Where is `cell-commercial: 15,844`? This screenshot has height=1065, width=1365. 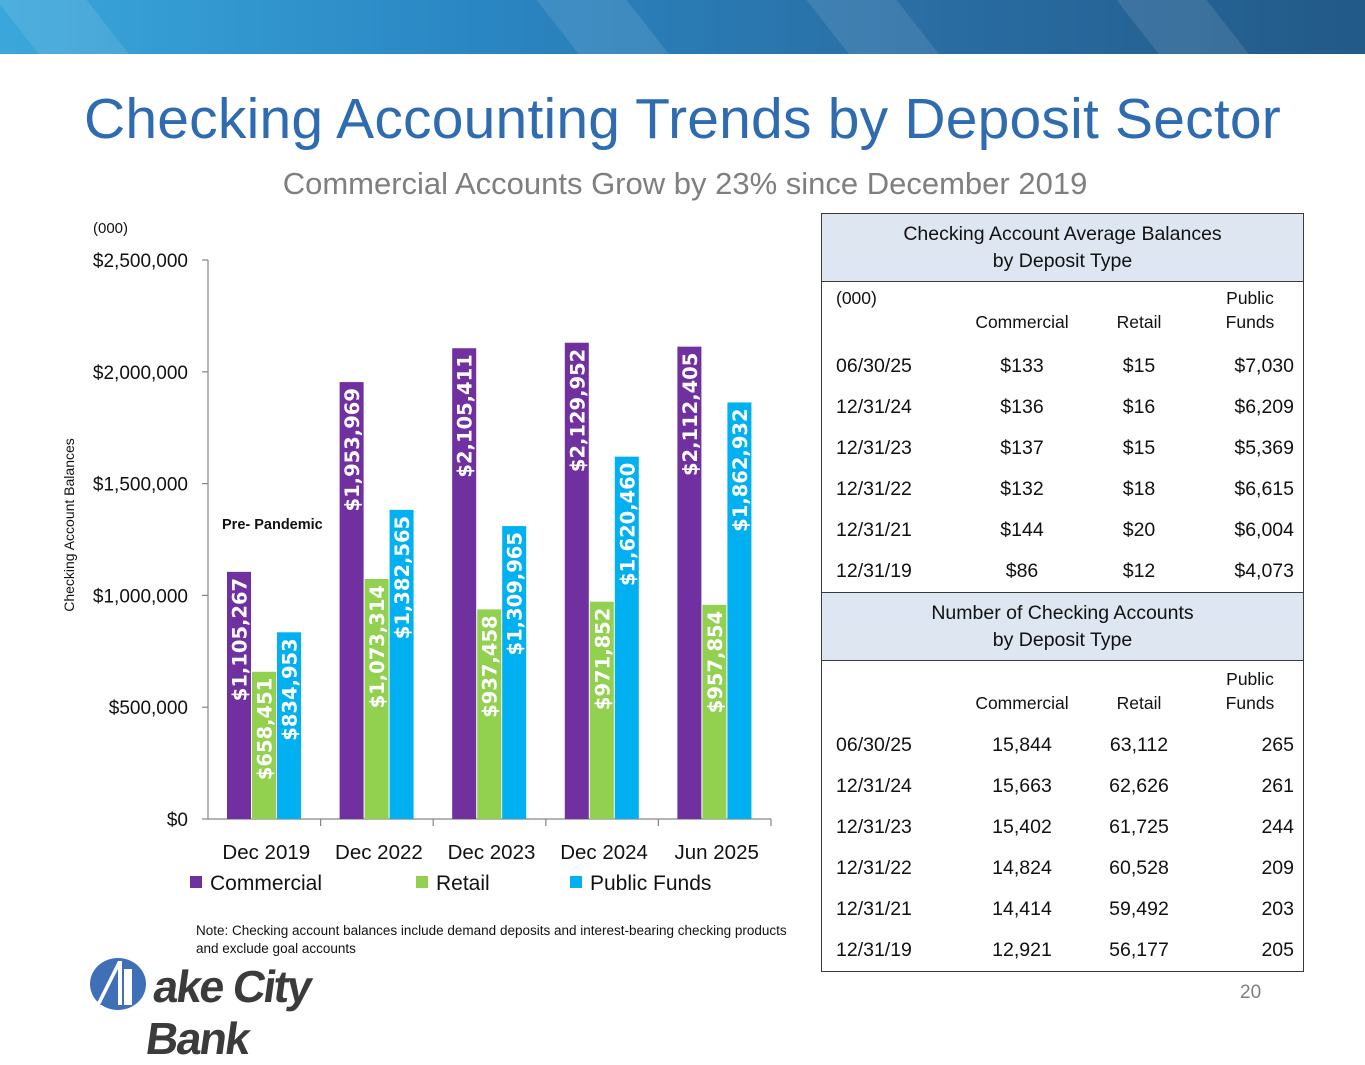
cell-commercial: 15,844 is located at coordinates (1022, 745).